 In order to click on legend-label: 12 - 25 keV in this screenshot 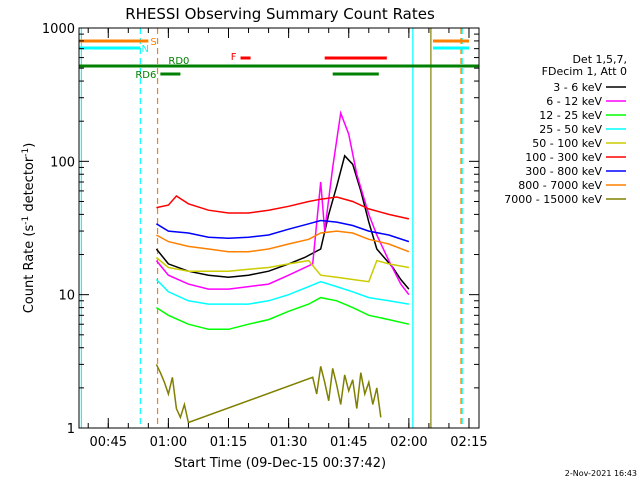, I will do `click(570, 115)`.